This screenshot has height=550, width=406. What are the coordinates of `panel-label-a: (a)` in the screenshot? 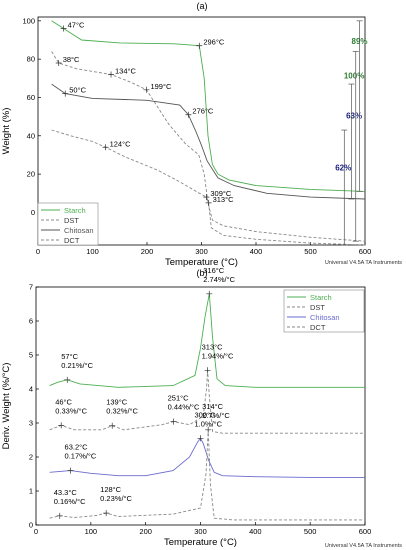 It's located at (202, 6).